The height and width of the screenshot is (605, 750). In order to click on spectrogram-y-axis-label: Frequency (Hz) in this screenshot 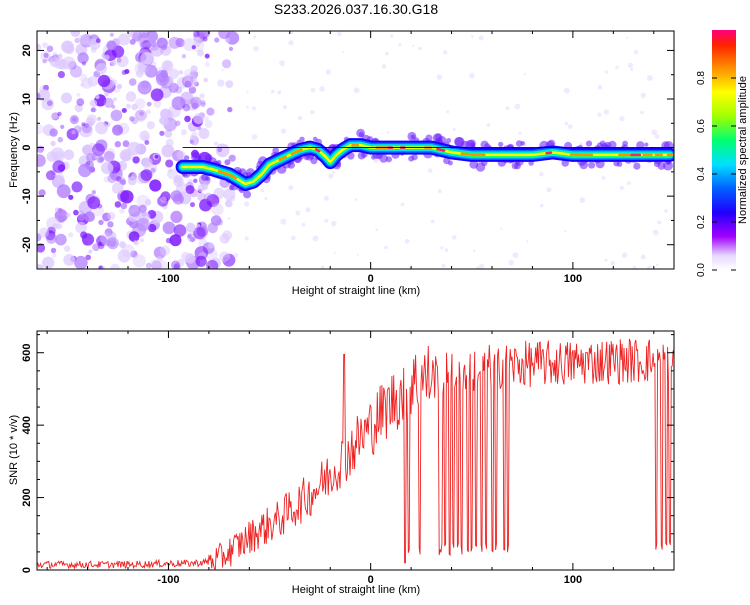, I will do `click(14, 150)`.